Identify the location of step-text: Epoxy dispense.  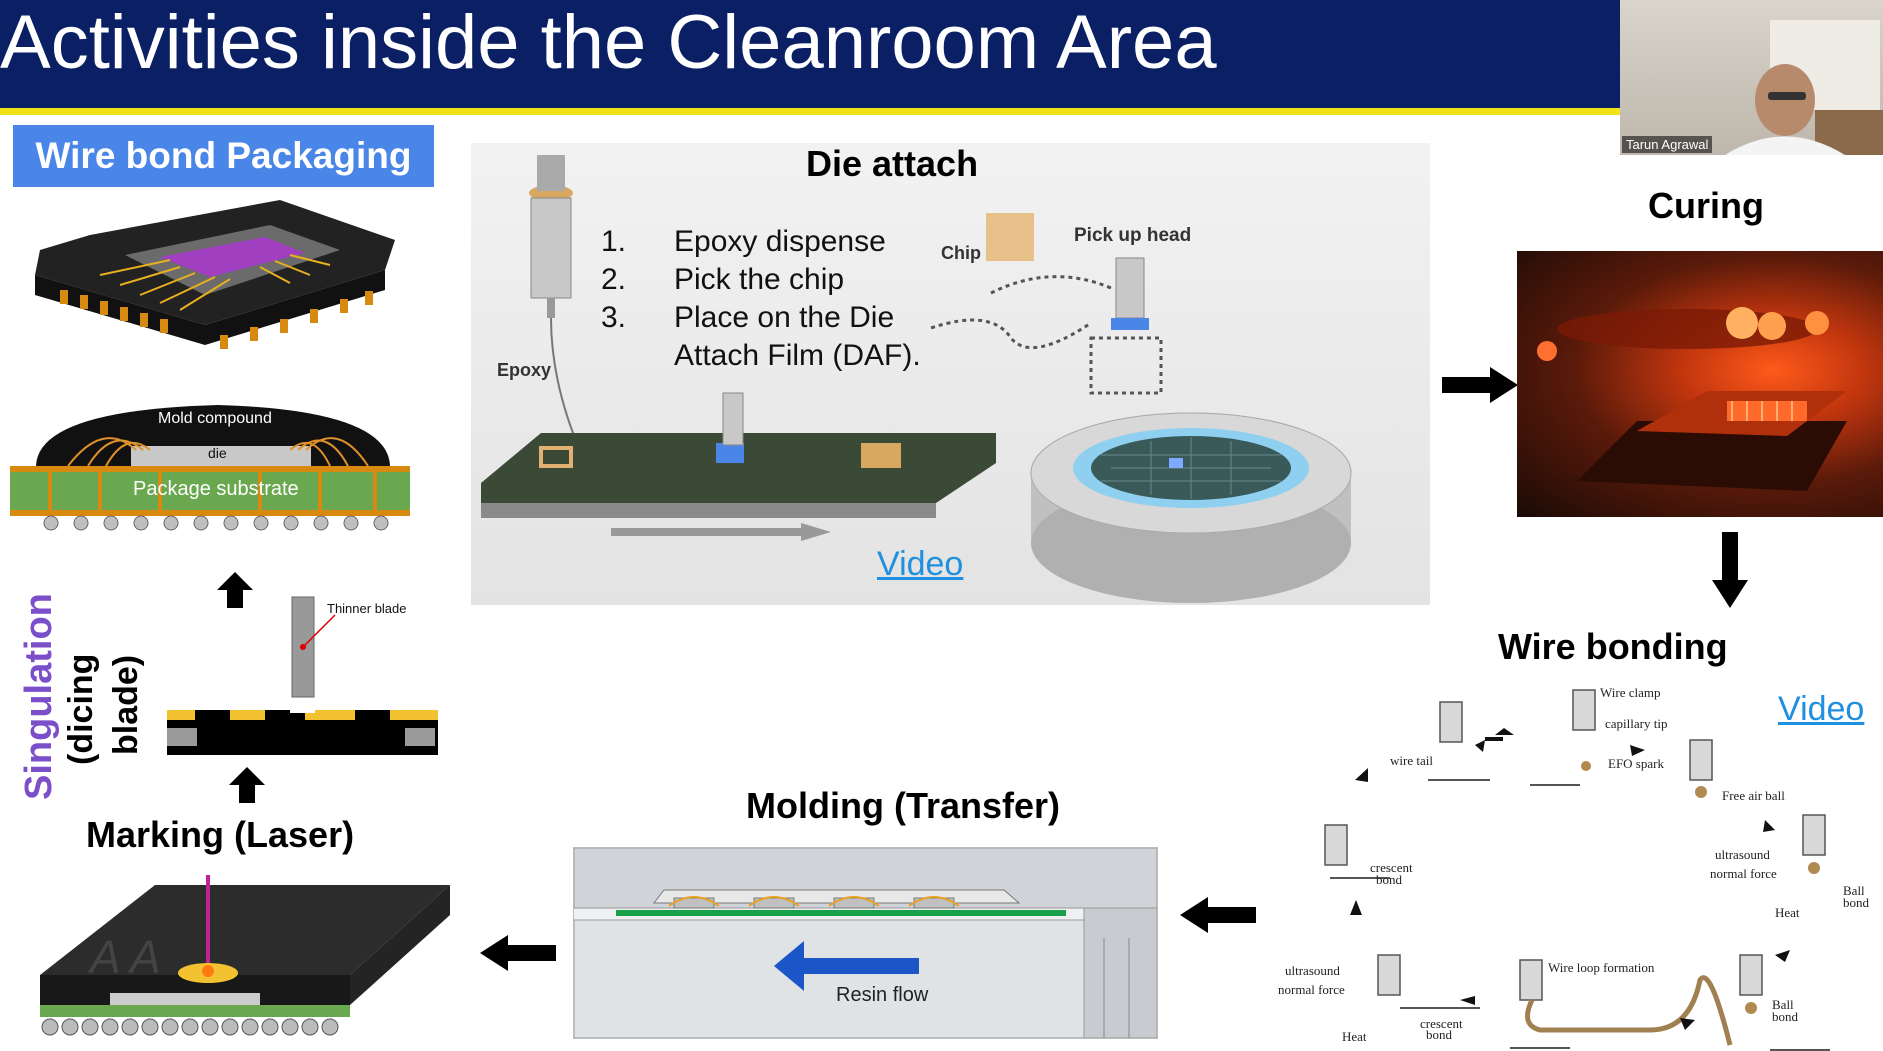
(780, 241).